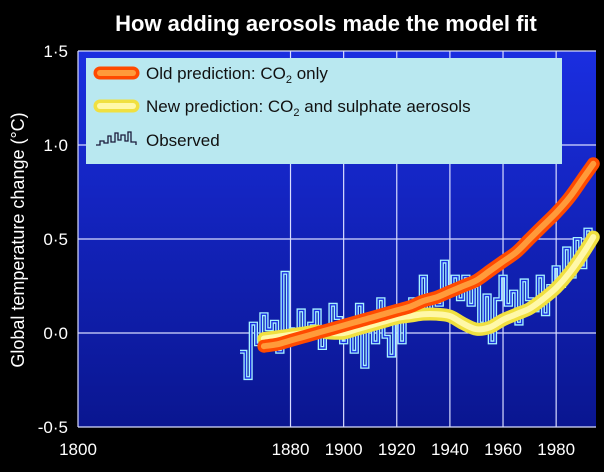 The width and height of the screenshot is (604, 472). I want to click on chart-title: How adding aerosols made the model fit, so click(326, 23).